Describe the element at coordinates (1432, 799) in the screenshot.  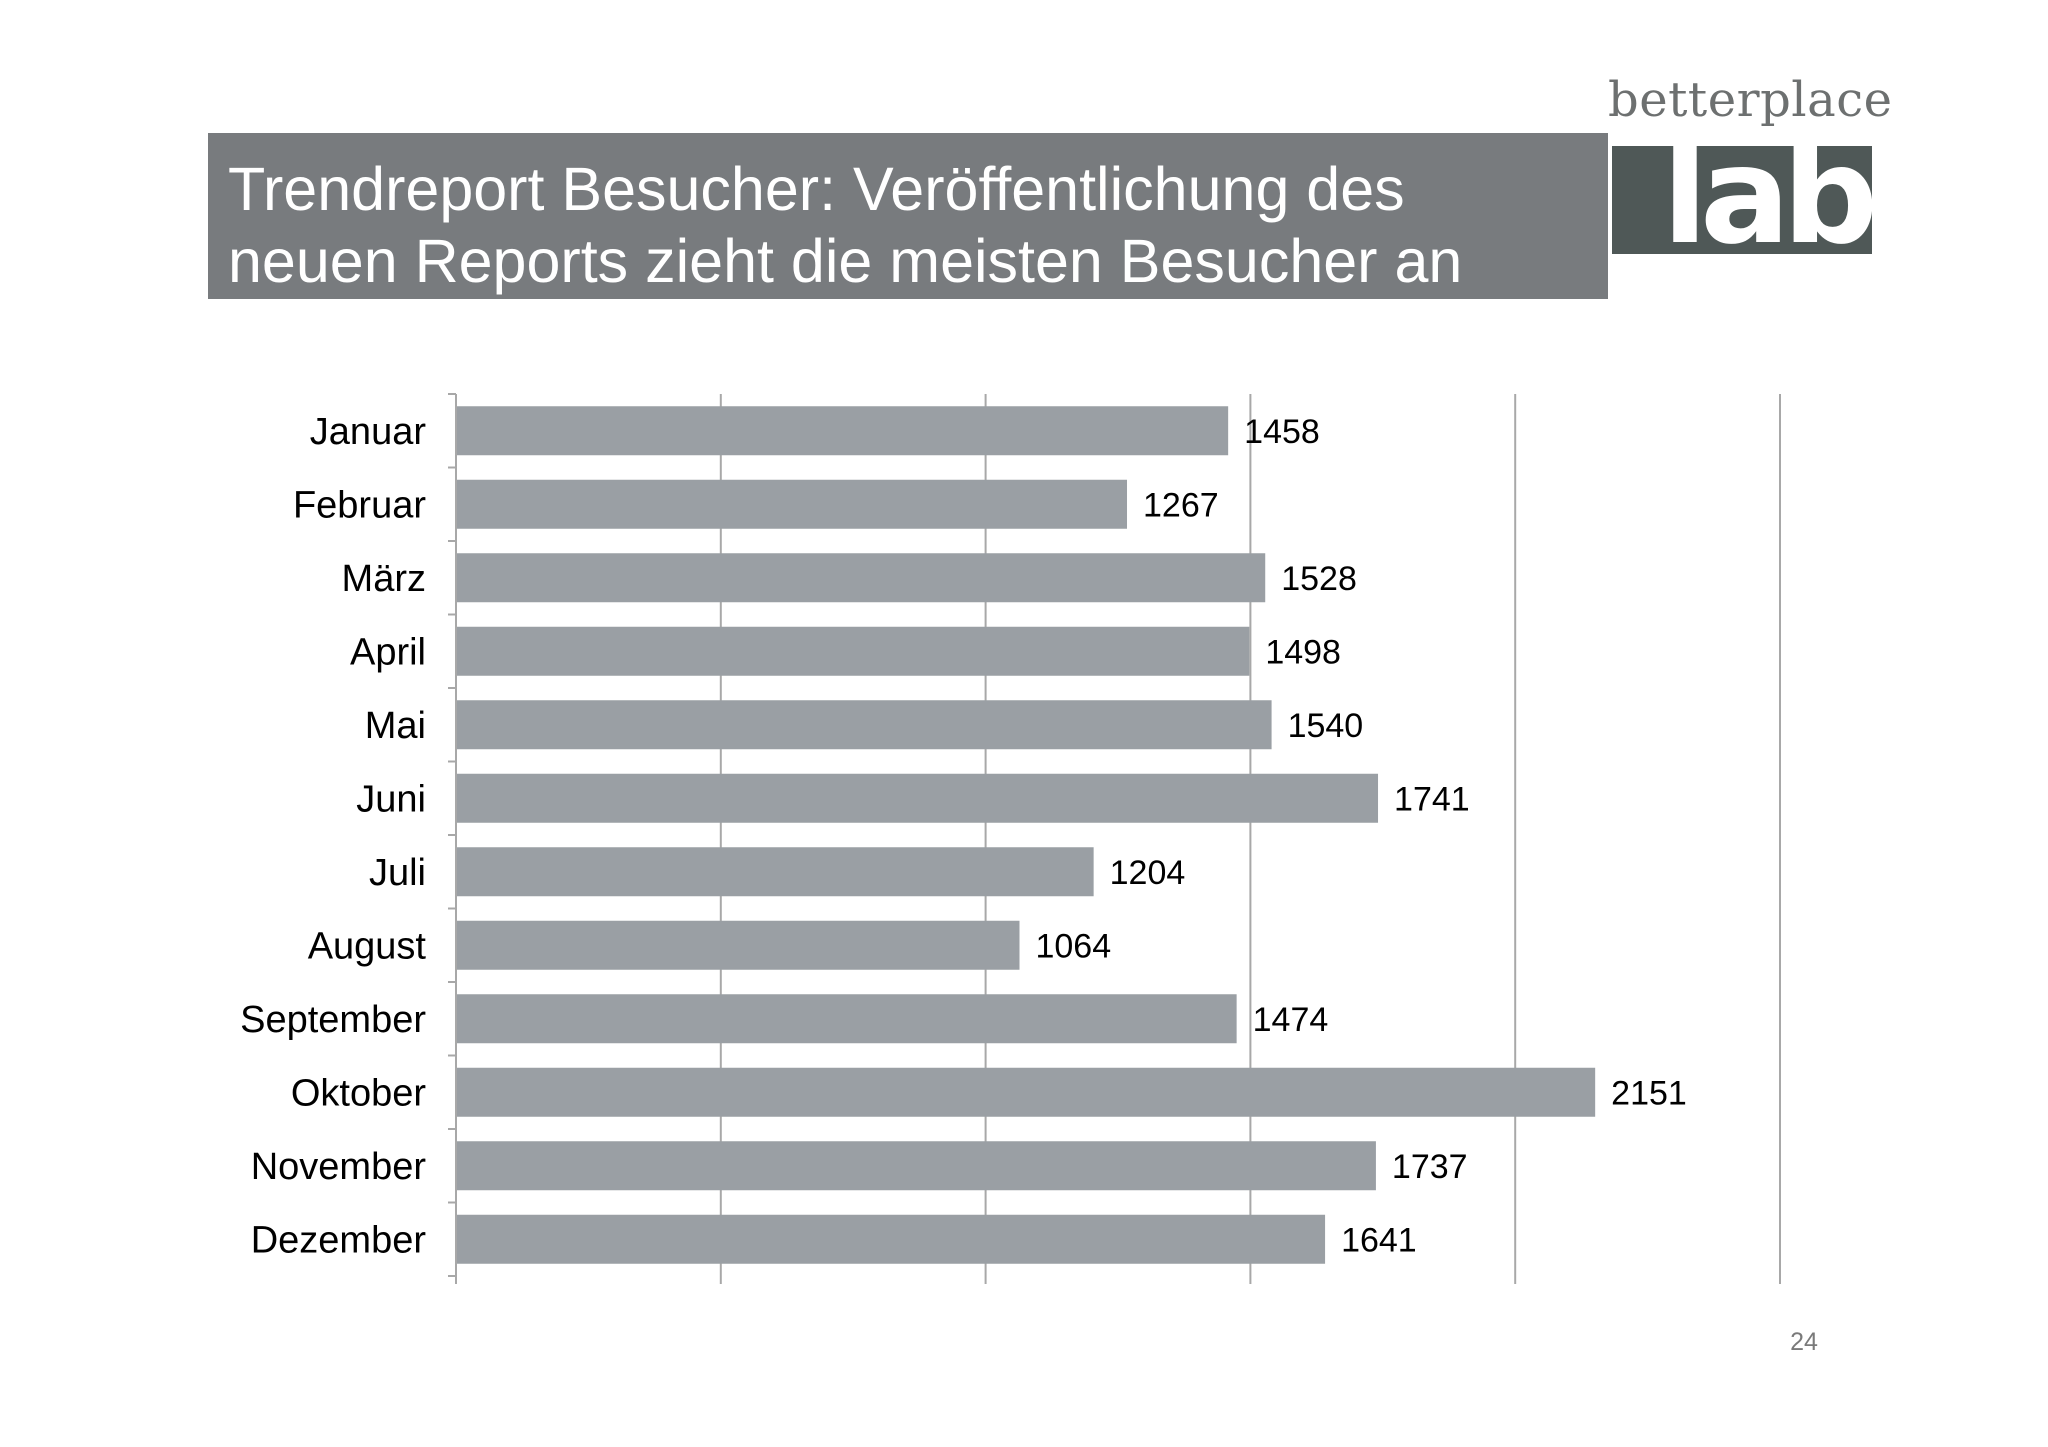
I see `value-label: 1741` at that location.